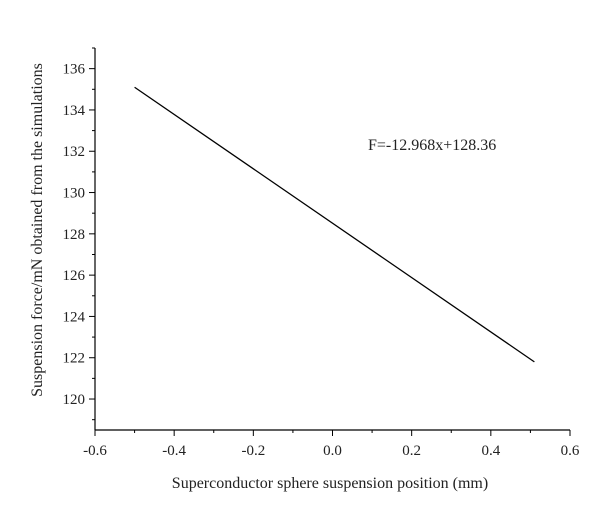 The height and width of the screenshot is (513, 600). Describe the element at coordinates (74, 276) in the screenshot. I see `y-tick-label: 126` at that location.